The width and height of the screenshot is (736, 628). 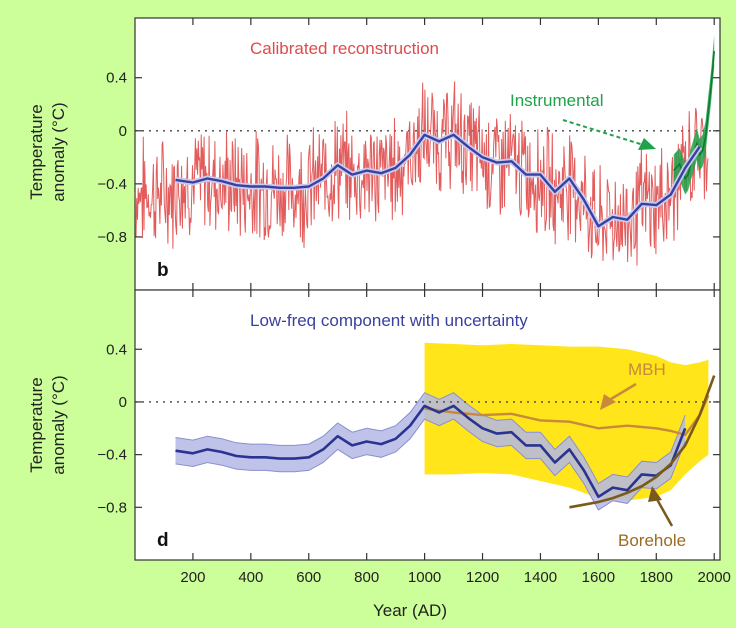 What do you see at coordinates (694, 115) in the screenshot?
I see `instrumental-band` at bounding box center [694, 115].